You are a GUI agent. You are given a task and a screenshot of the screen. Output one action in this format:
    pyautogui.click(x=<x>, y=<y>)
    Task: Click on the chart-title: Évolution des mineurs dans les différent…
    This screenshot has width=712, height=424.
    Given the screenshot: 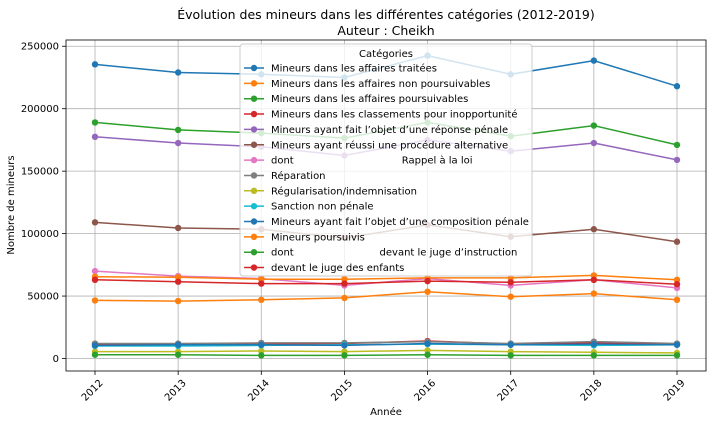 What is the action you would take?
    pyautogui.click(x=385, y=14)
    